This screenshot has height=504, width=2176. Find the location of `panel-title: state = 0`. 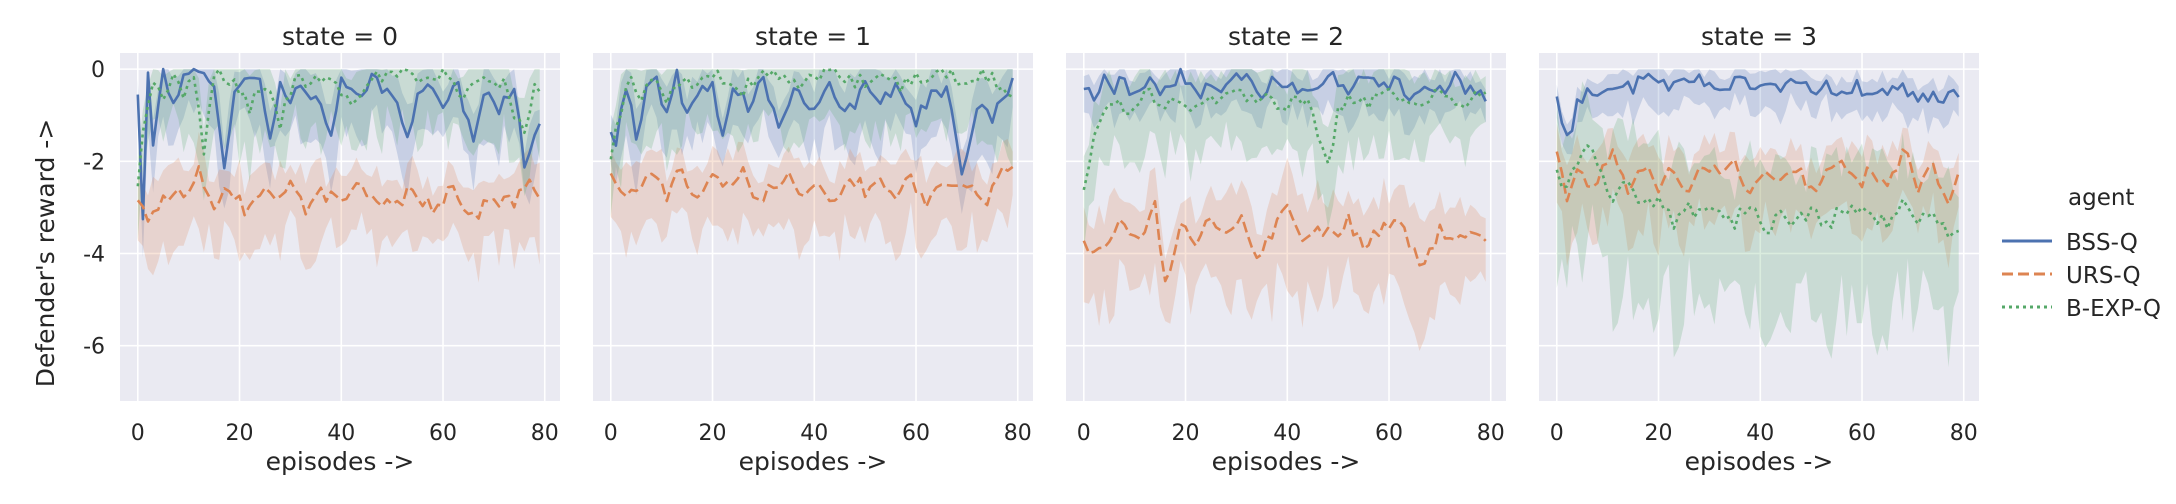

panel-title: state = 0 is located at coordinates (340, 36).